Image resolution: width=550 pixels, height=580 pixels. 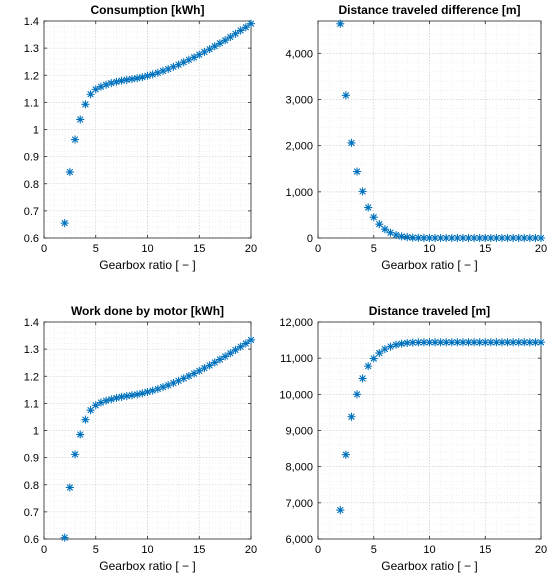 I want to click on chart-title: Work done by motor [kWh], so click(x=147, y=311).